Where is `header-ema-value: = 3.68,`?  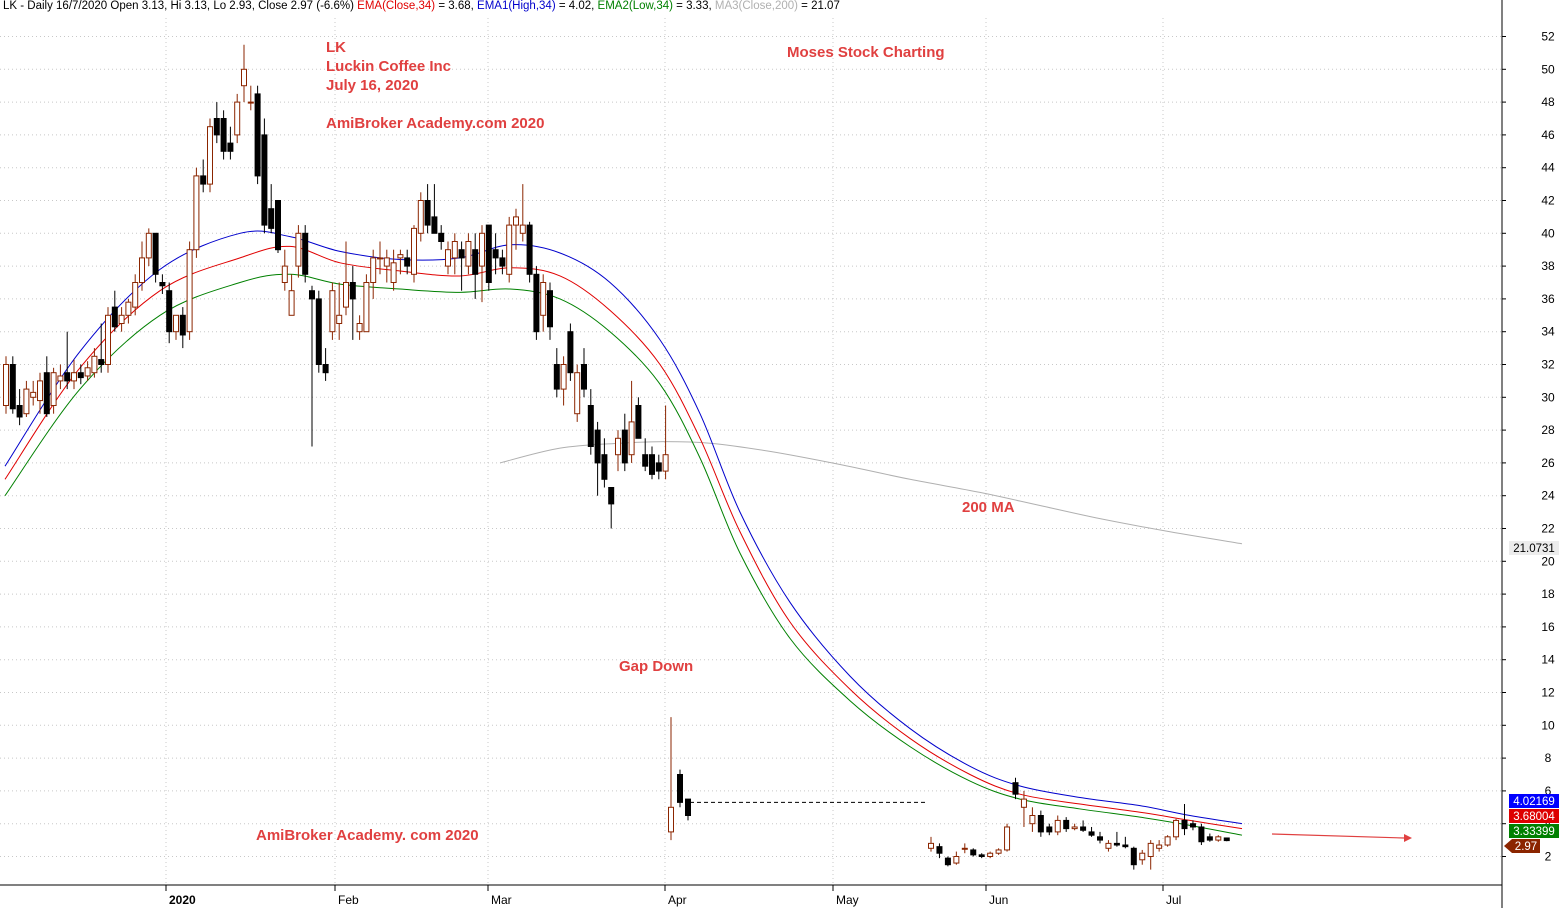
header-ema-value: = 3.68, is located at coordinates (456, 6).